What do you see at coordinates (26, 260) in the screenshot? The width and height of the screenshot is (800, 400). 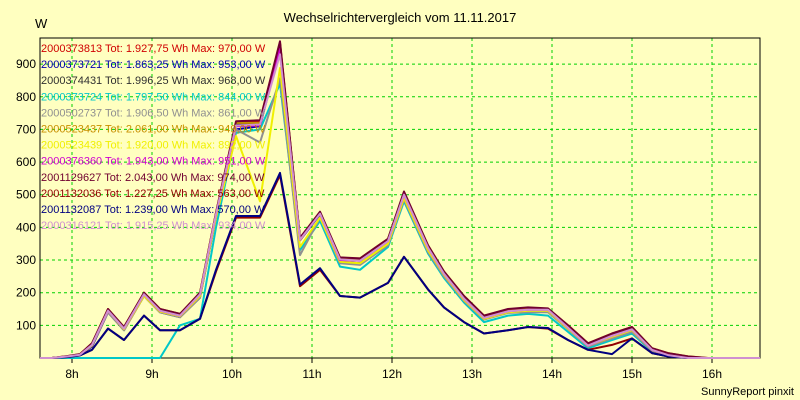 I see `y-tick-label: 300` at bounding box center [26, 260].